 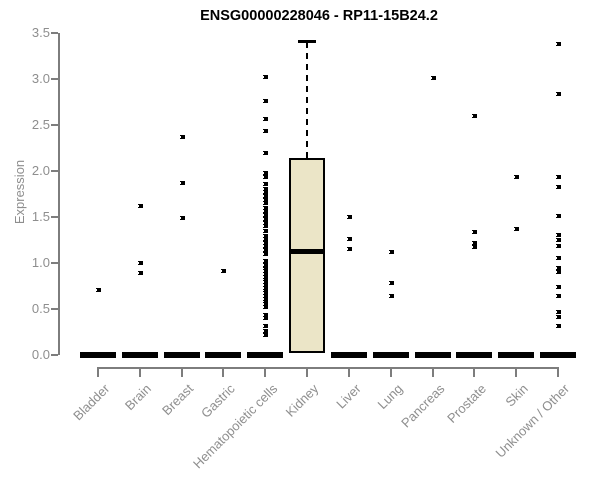 I want to click on y-tick-label: 2.5, so click(x=40, y=124).